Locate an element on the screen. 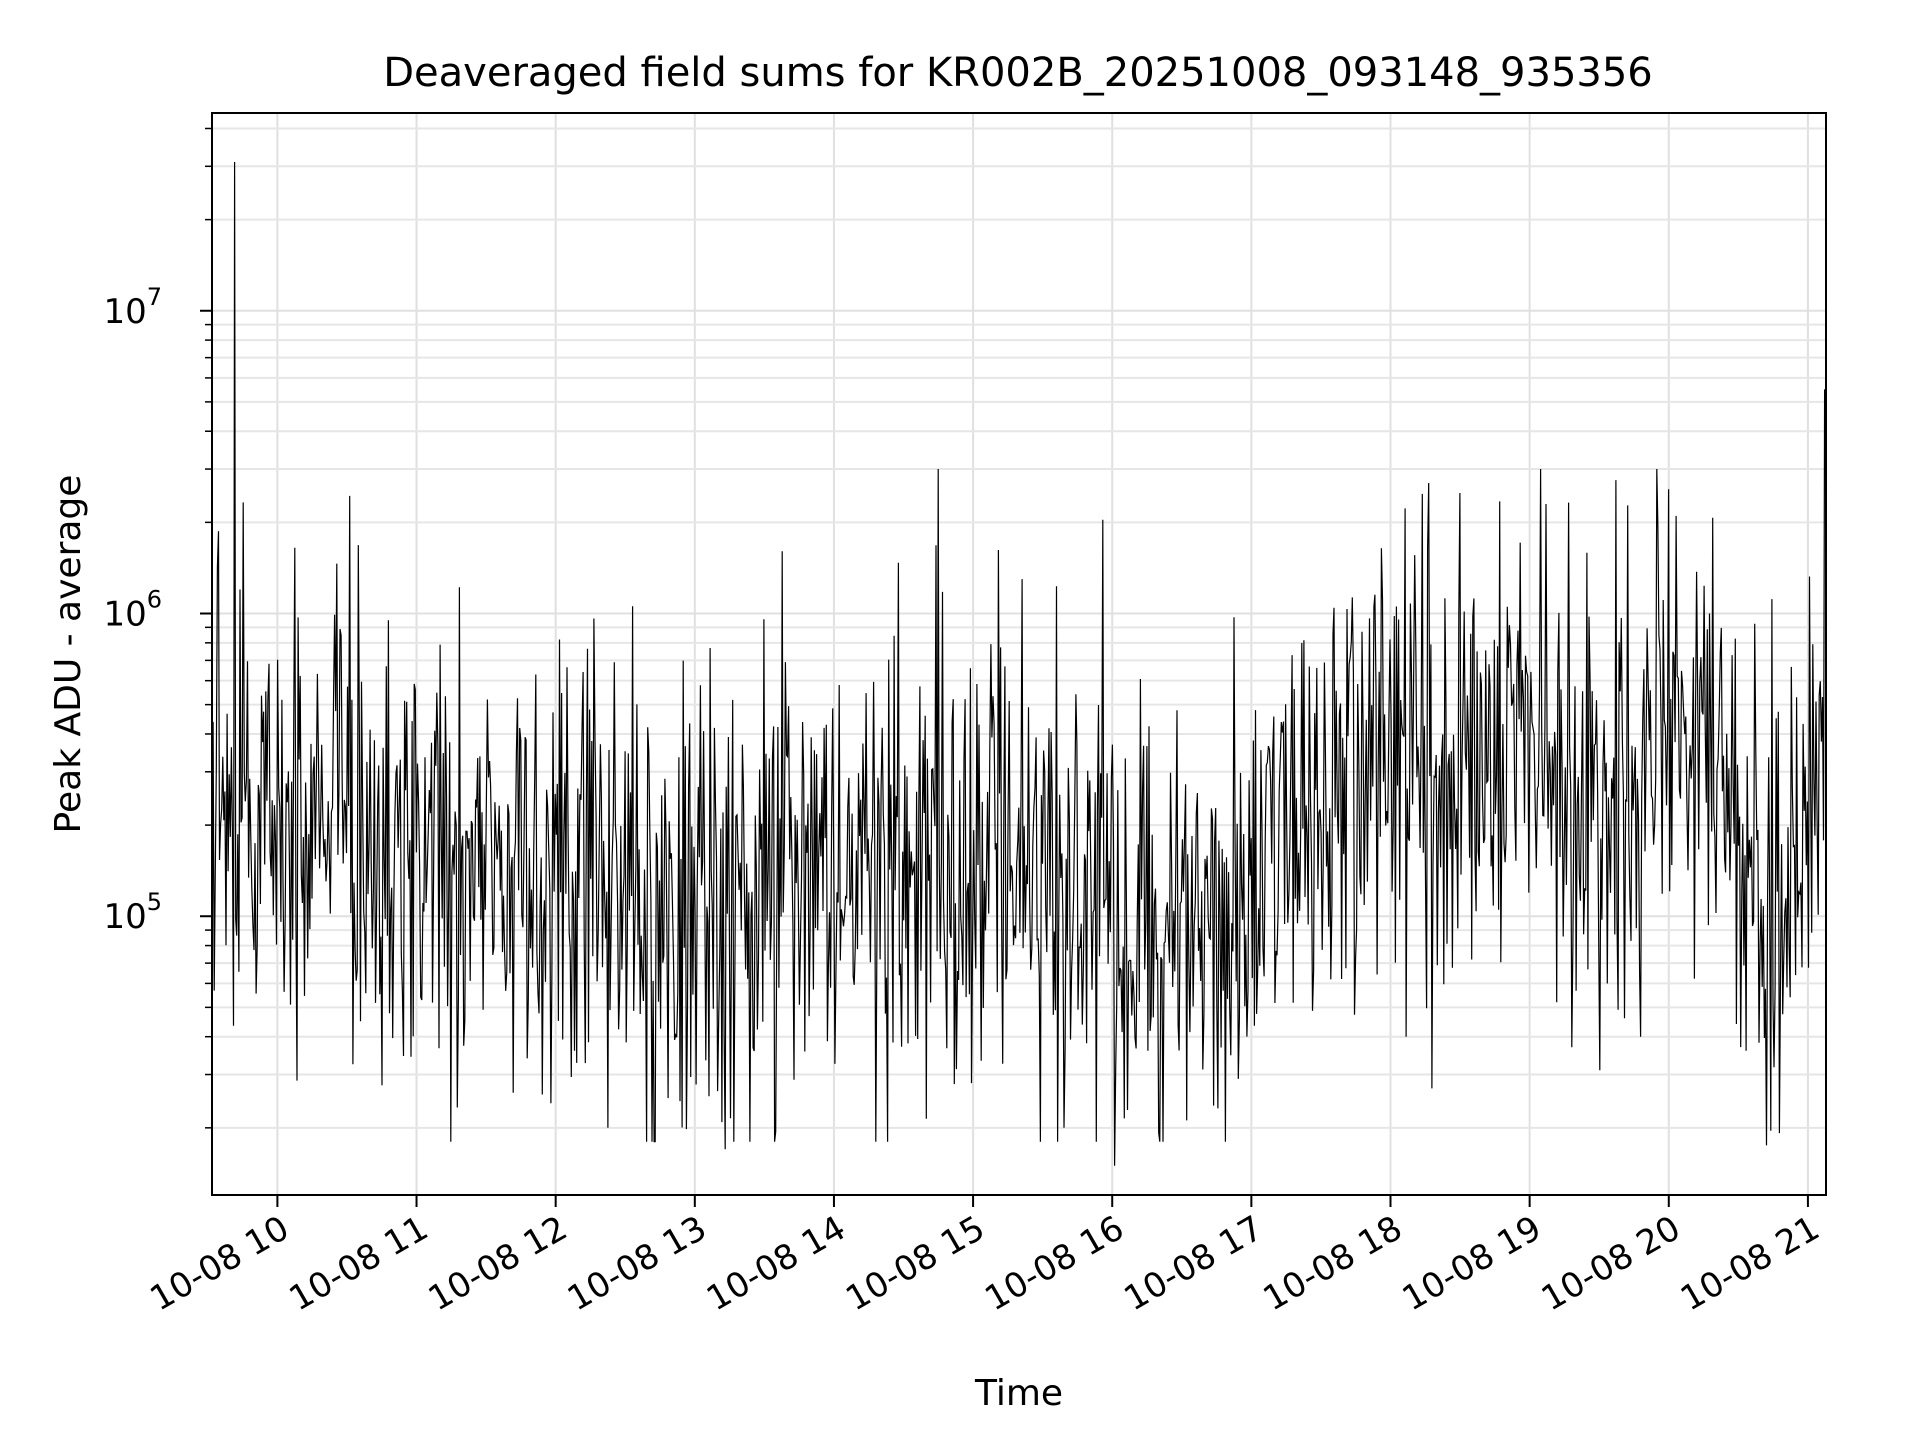  y-tick-label: 10⁵ is located at coordinates (132, 912).